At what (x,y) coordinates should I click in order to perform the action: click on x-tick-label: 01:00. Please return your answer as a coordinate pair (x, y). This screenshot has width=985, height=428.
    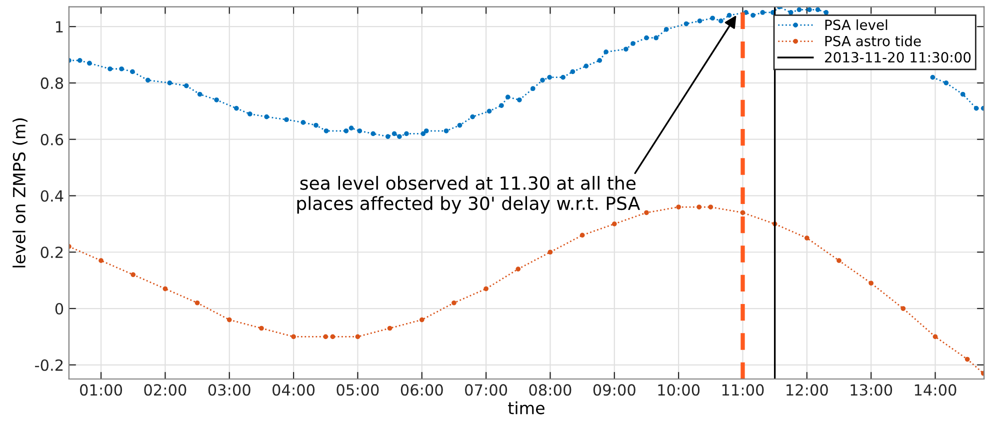
    Looking at the image, I should click on (101, 390).